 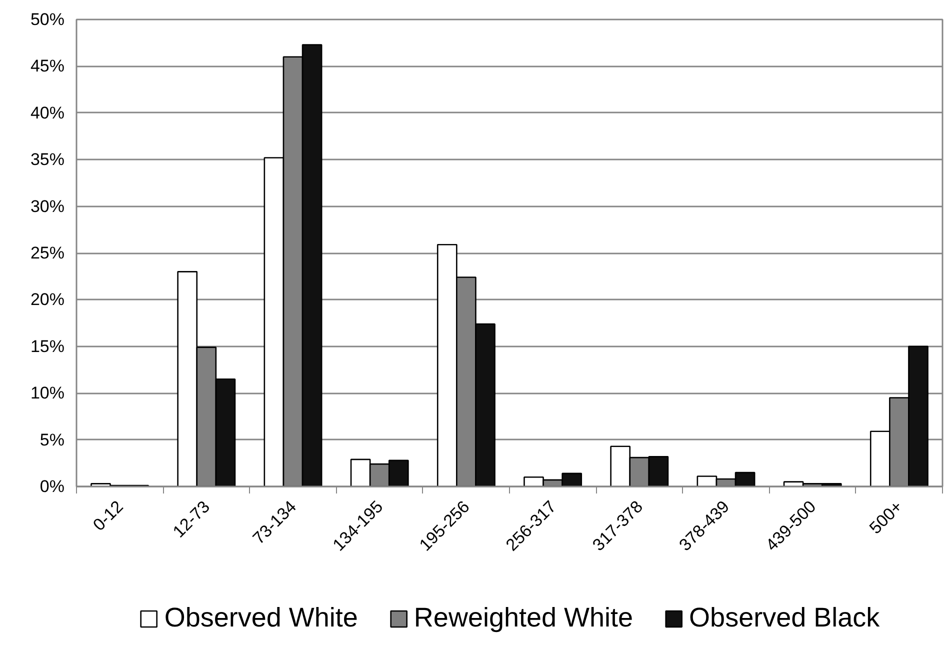 What do you see at coordinates (261, 618) in the screenshot?
I see `legend-label: Observed White` at bounding box center [261, 618].